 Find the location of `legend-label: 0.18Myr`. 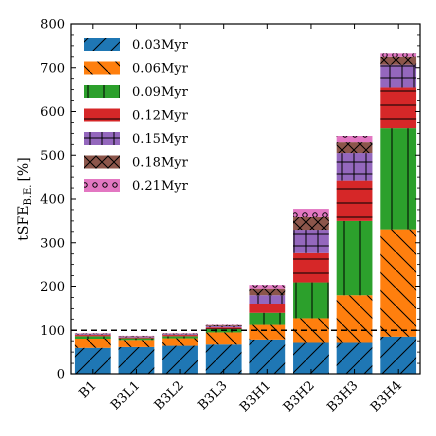

legend-label: 0.18Myr is located at coordinates (160, 163).